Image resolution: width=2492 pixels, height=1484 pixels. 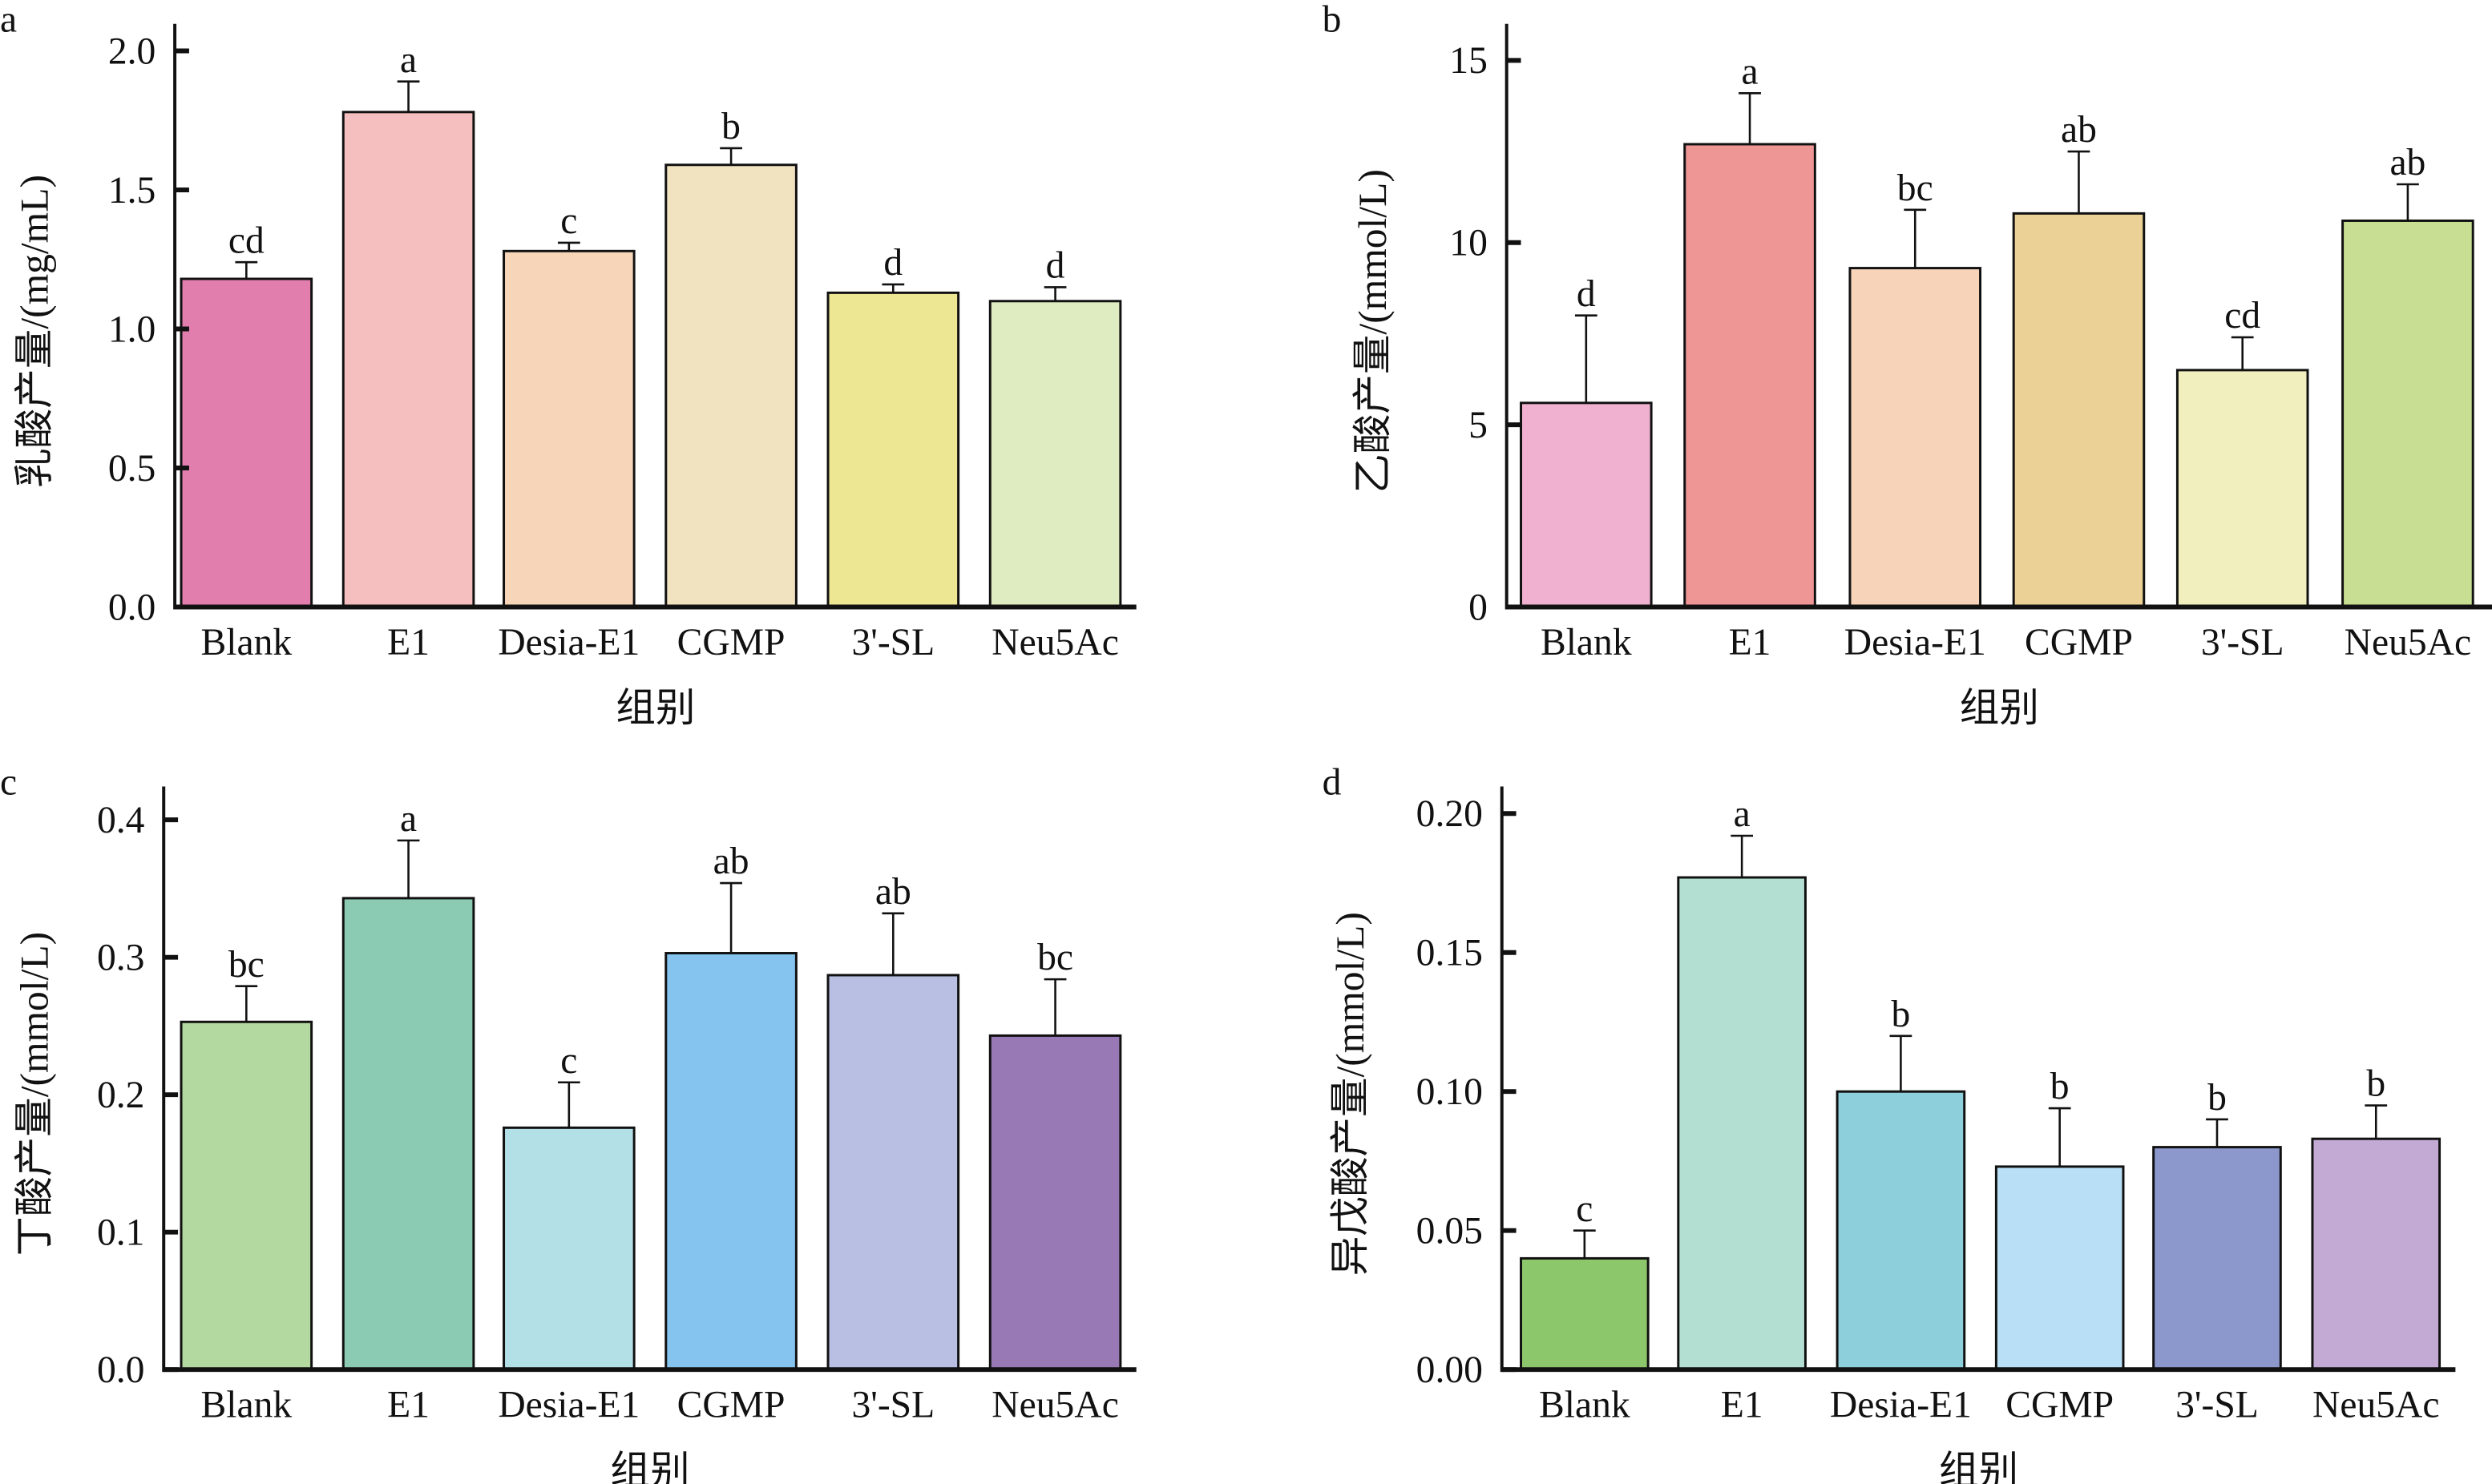 I want to click on y-tick-label: 0.5, so click(x=131, y=469).